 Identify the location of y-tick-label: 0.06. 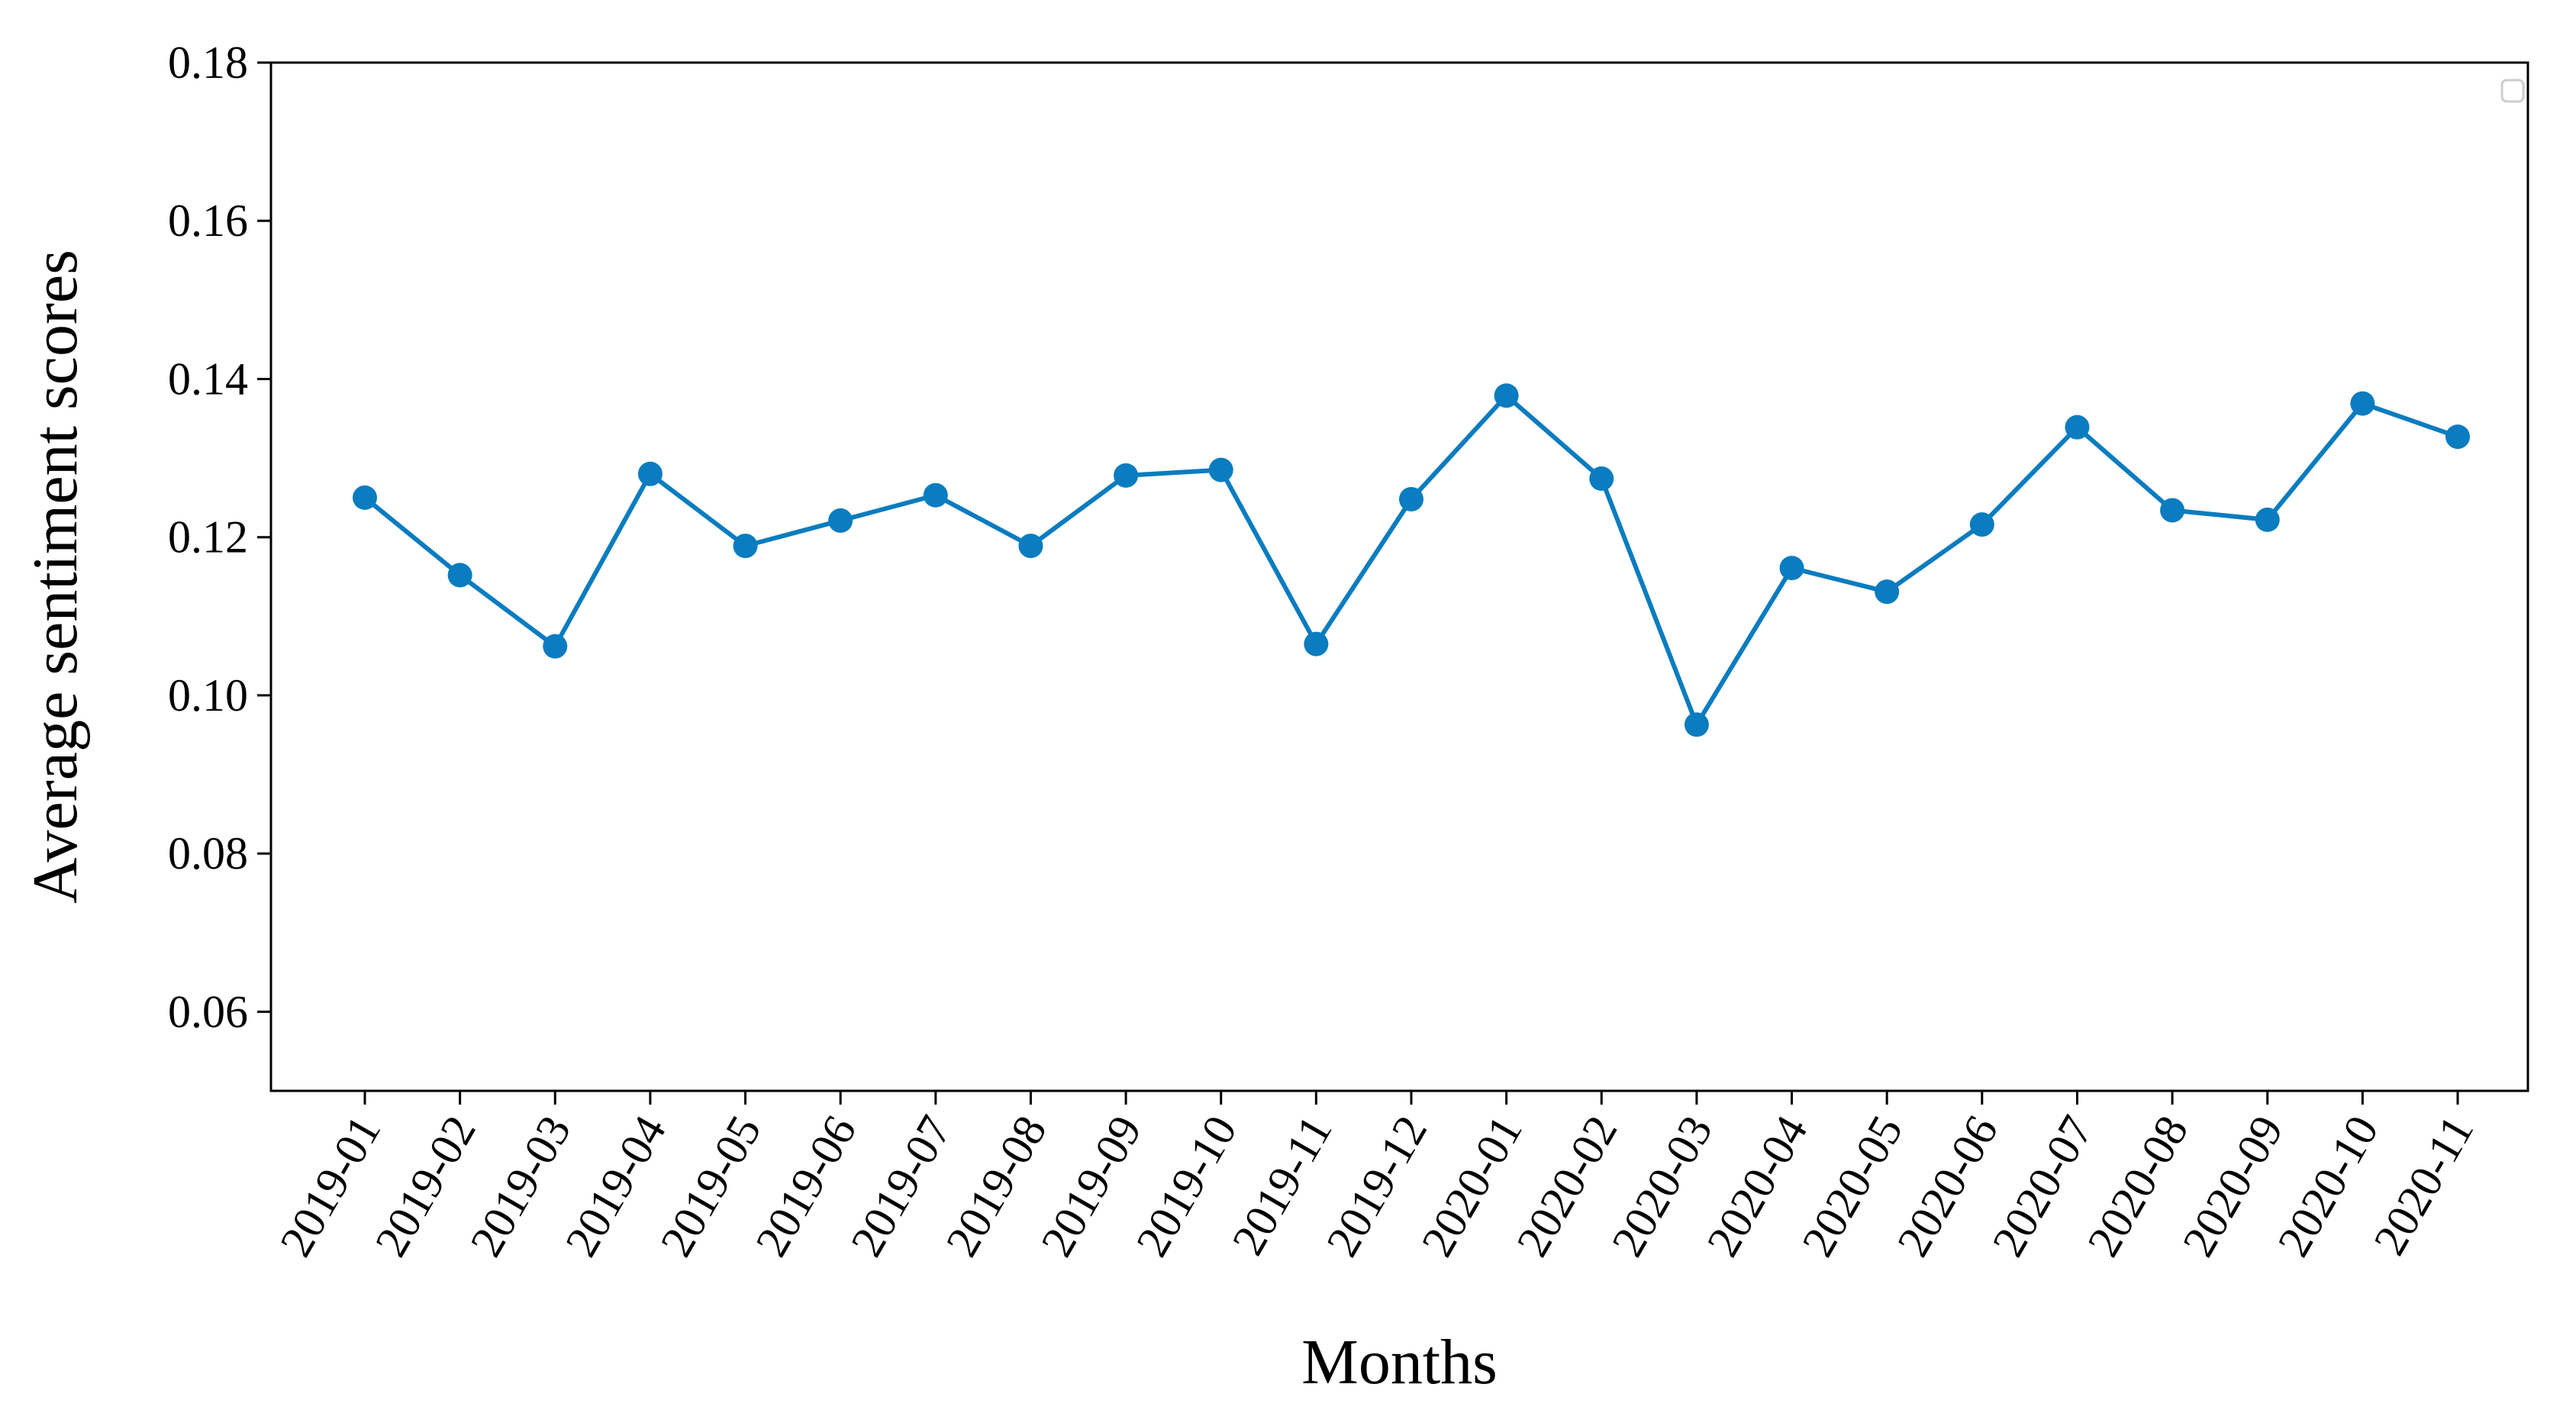
(208, 1011).